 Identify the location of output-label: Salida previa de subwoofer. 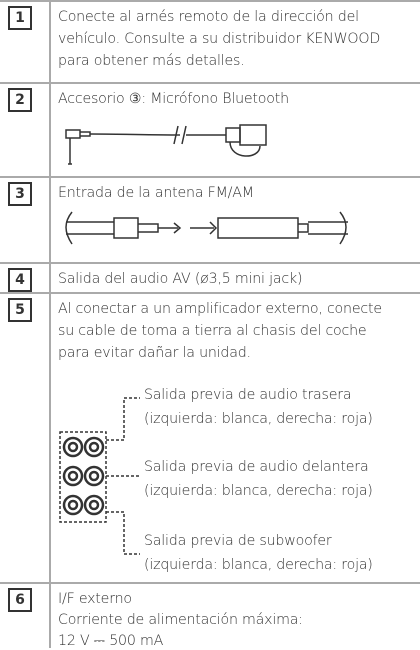
(238, 541).